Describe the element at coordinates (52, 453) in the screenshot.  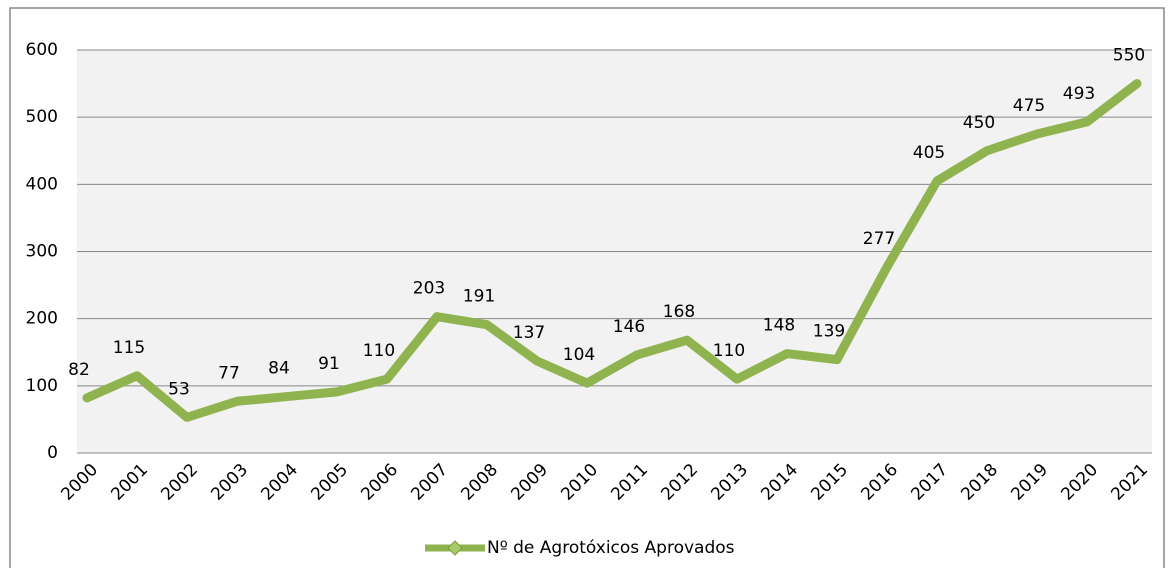
I see `y-tick-label: 0` at that location.